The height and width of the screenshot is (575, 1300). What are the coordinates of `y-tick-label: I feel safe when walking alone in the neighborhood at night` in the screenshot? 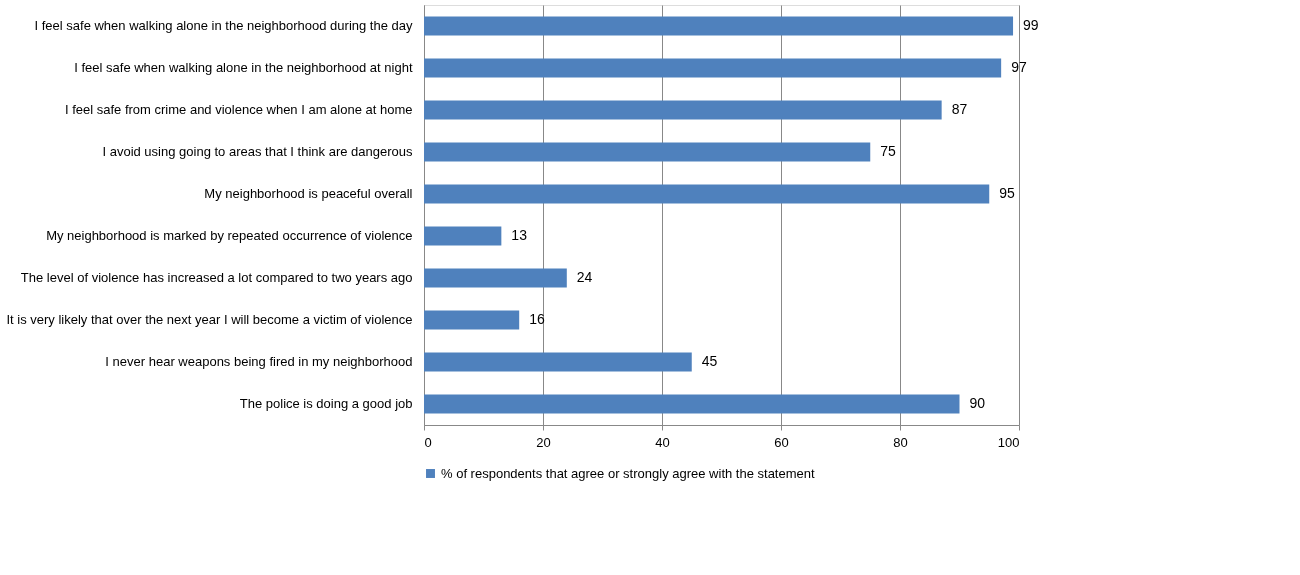 It's located at (243, 67).